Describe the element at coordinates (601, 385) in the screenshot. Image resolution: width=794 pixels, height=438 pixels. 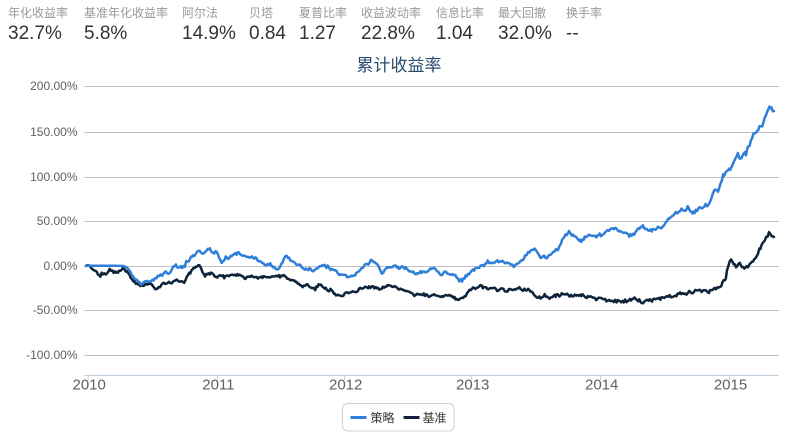
I see `svg-text: 2014` at that location.